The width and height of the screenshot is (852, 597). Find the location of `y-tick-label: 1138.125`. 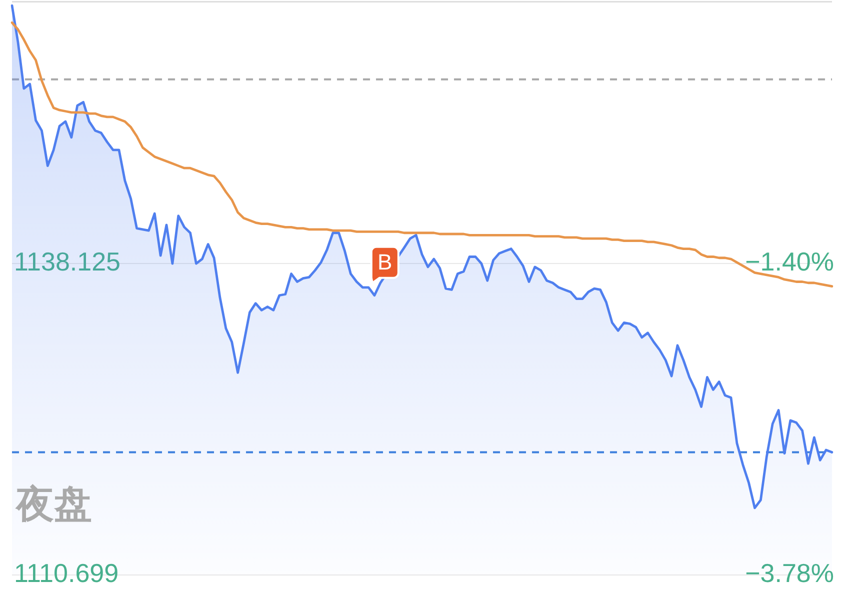

y-tick-label: 1138.125 is located at coordinates (67, 261).